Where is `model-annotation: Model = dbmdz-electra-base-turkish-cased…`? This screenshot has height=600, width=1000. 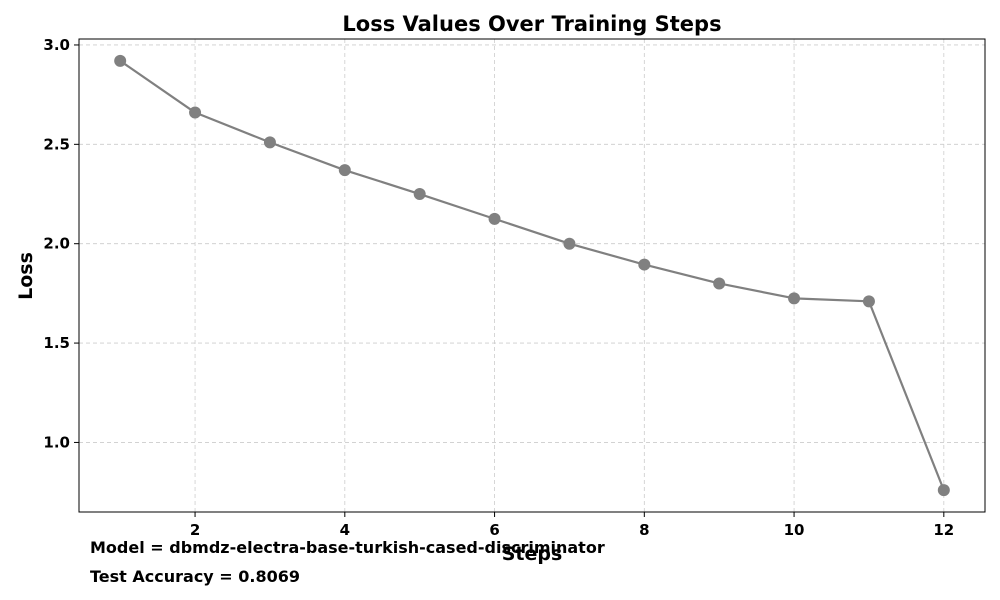
model-annotation: Model = dbmdz-electra-base-turkish-cased… is located at coordinates (347, 547).